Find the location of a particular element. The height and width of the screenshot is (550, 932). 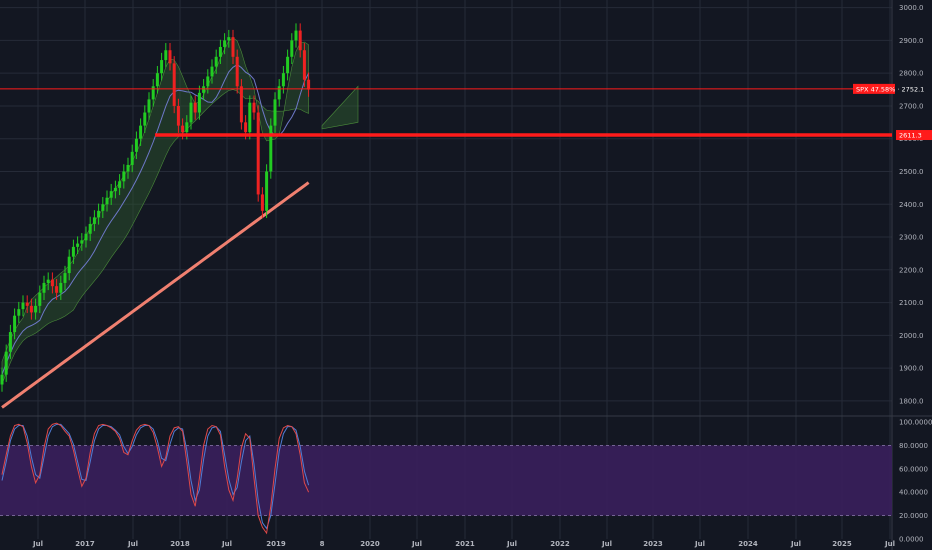

price-tick-label: 2800.0 is located at coordinates (911, 74).